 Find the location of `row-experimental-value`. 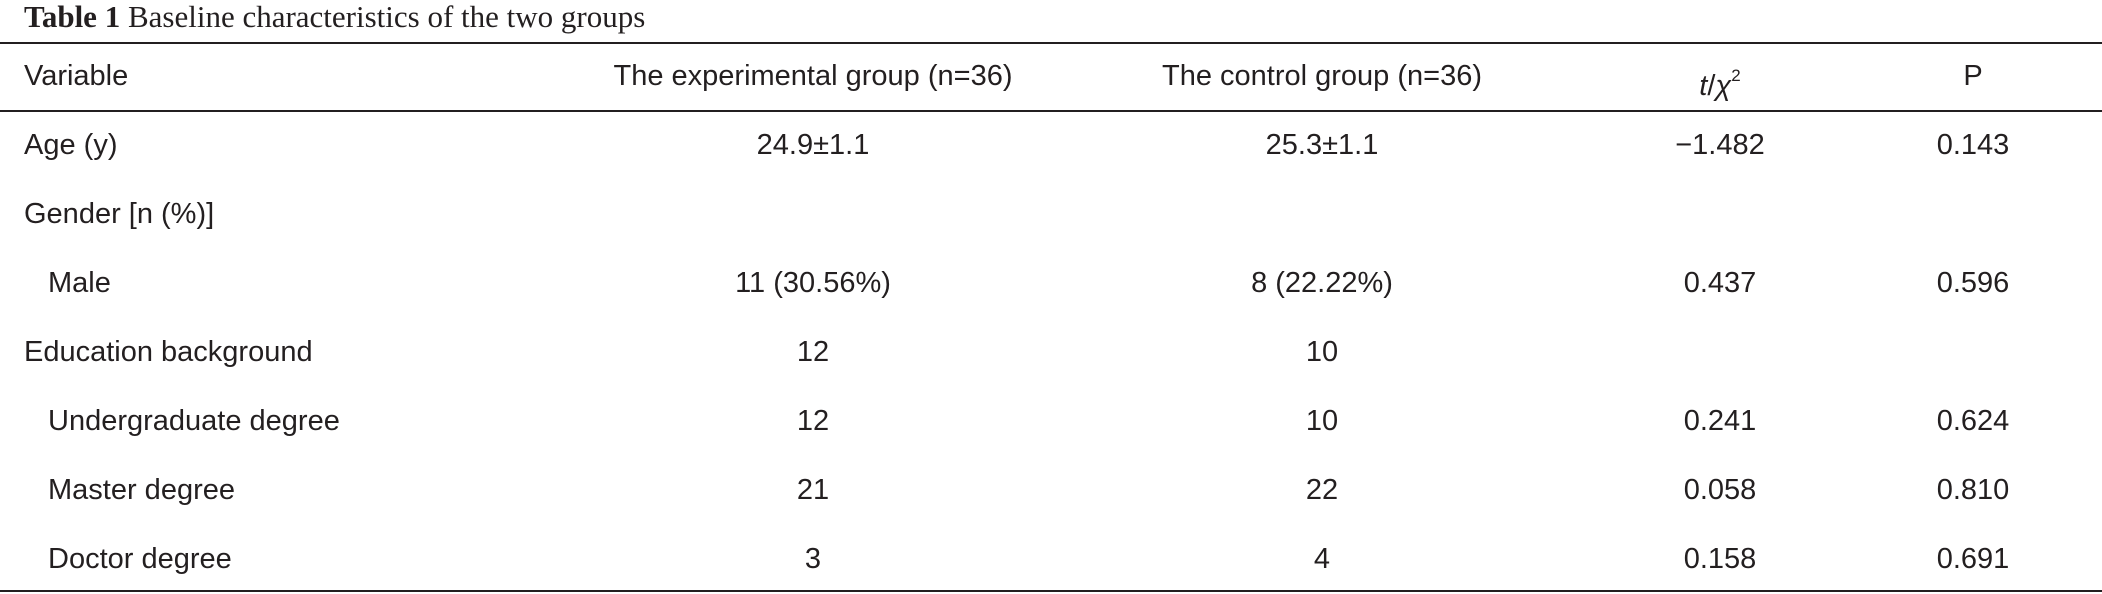

row-experimental-value is located at coordinates (813, 214).